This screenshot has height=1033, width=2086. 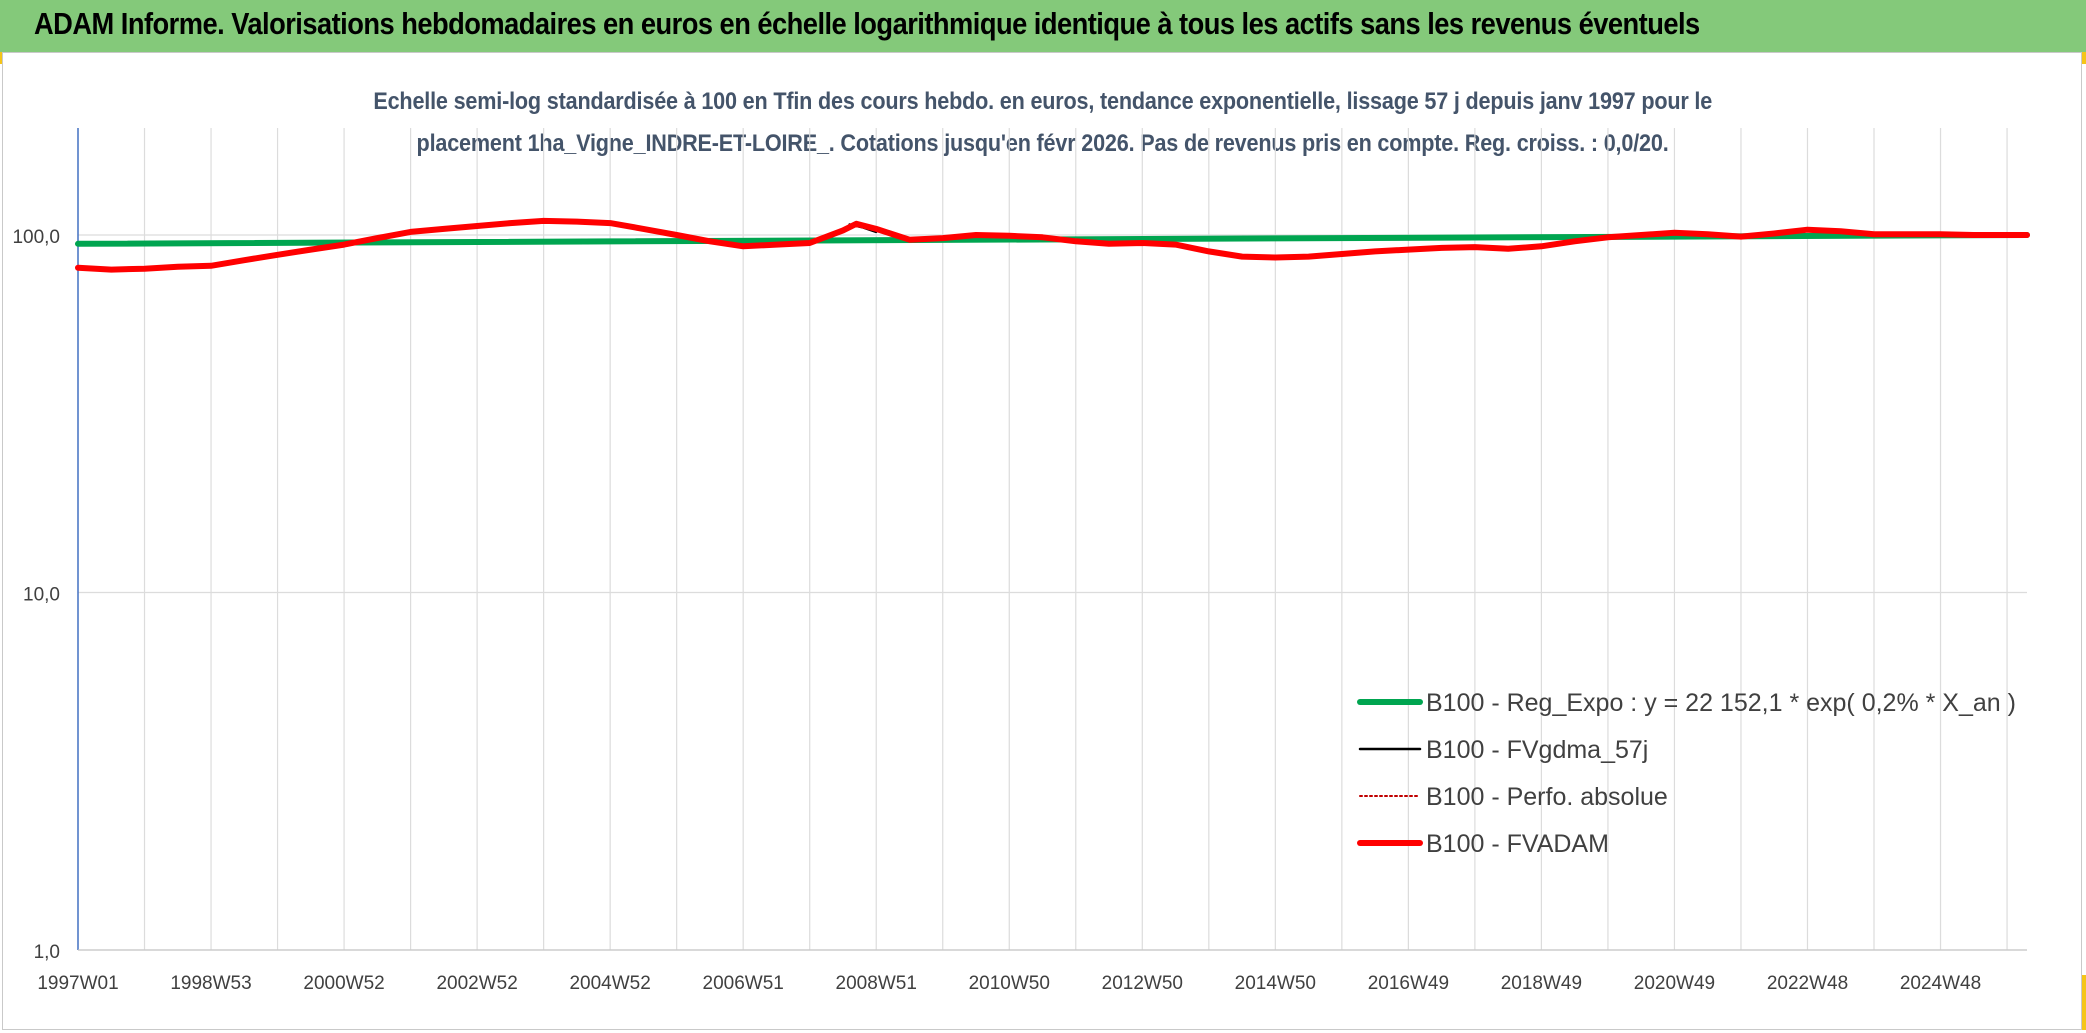 I want to click on series-lines, so click(x=1052, y=245).